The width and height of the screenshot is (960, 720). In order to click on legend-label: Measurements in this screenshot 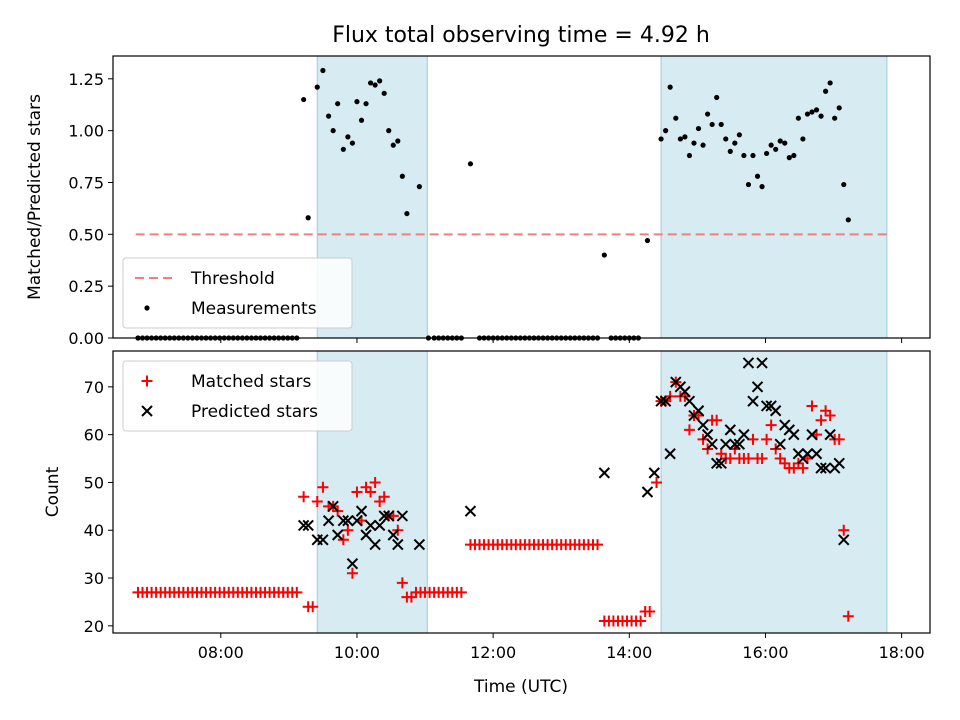, I will do `click(254, 309)`.